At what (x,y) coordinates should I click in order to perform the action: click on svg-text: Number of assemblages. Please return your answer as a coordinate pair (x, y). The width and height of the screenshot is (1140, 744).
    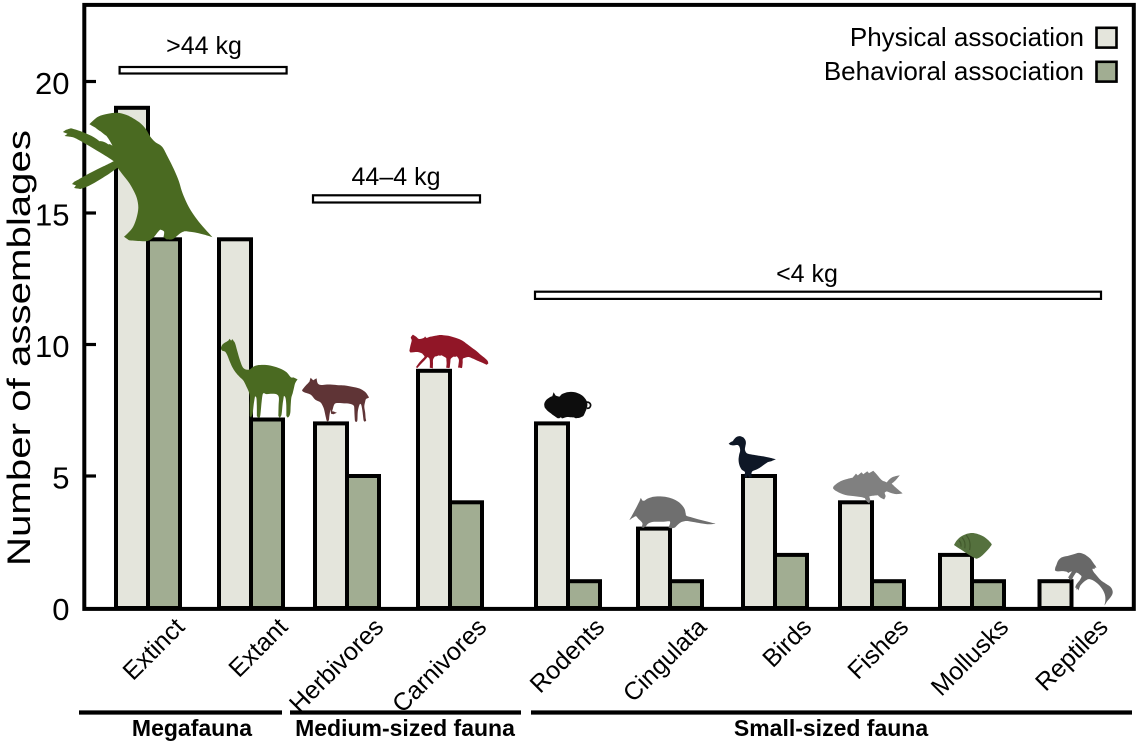
    Looking at the image, I should click on (19, 348).